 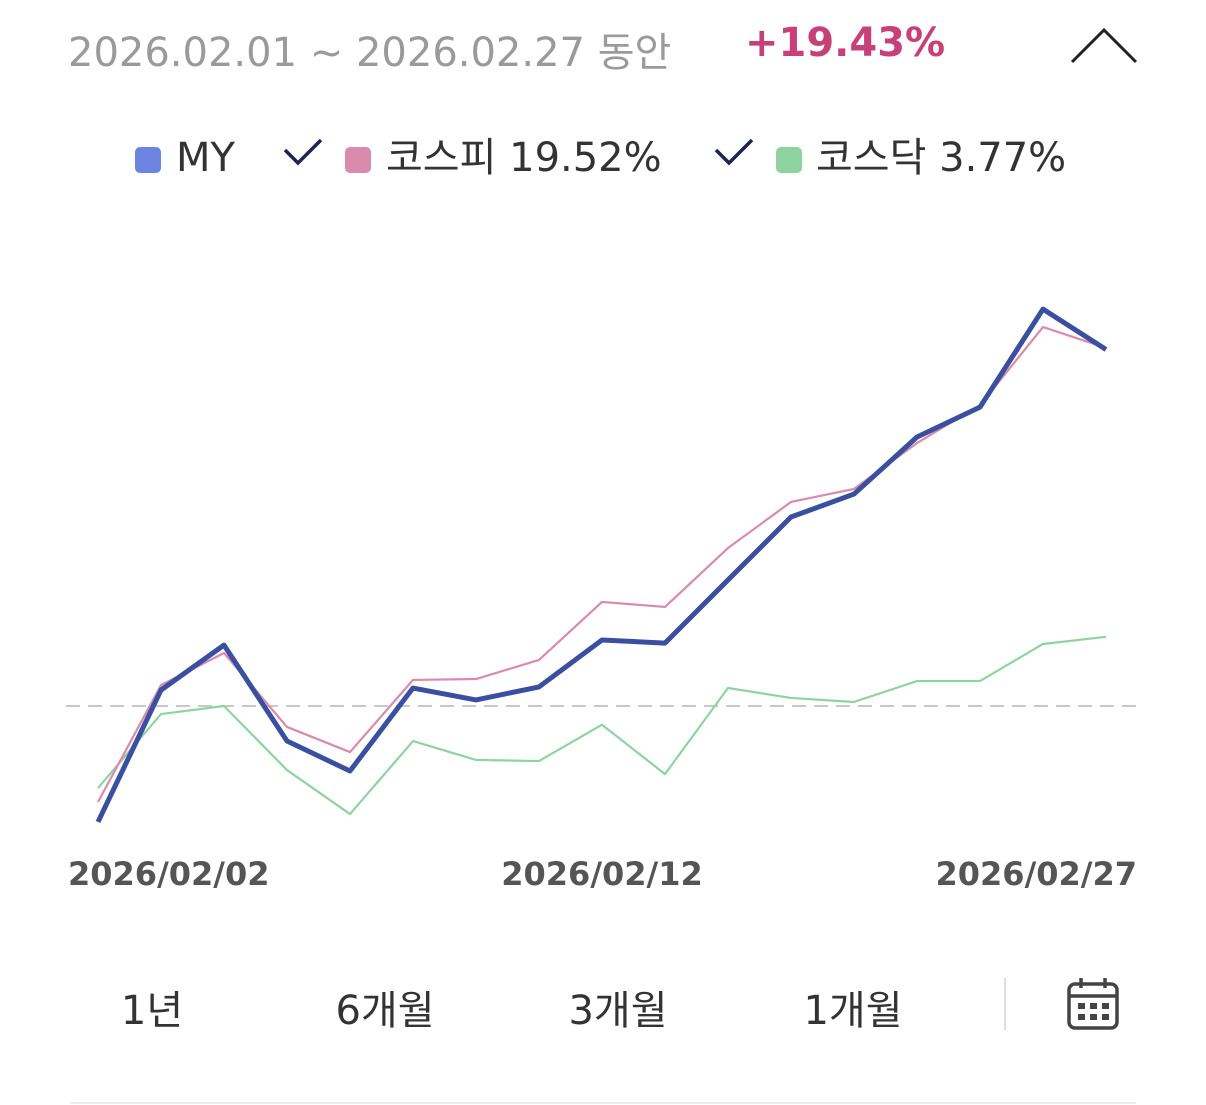 I want to click on legend-label: MY, so click(x=206, y=158).